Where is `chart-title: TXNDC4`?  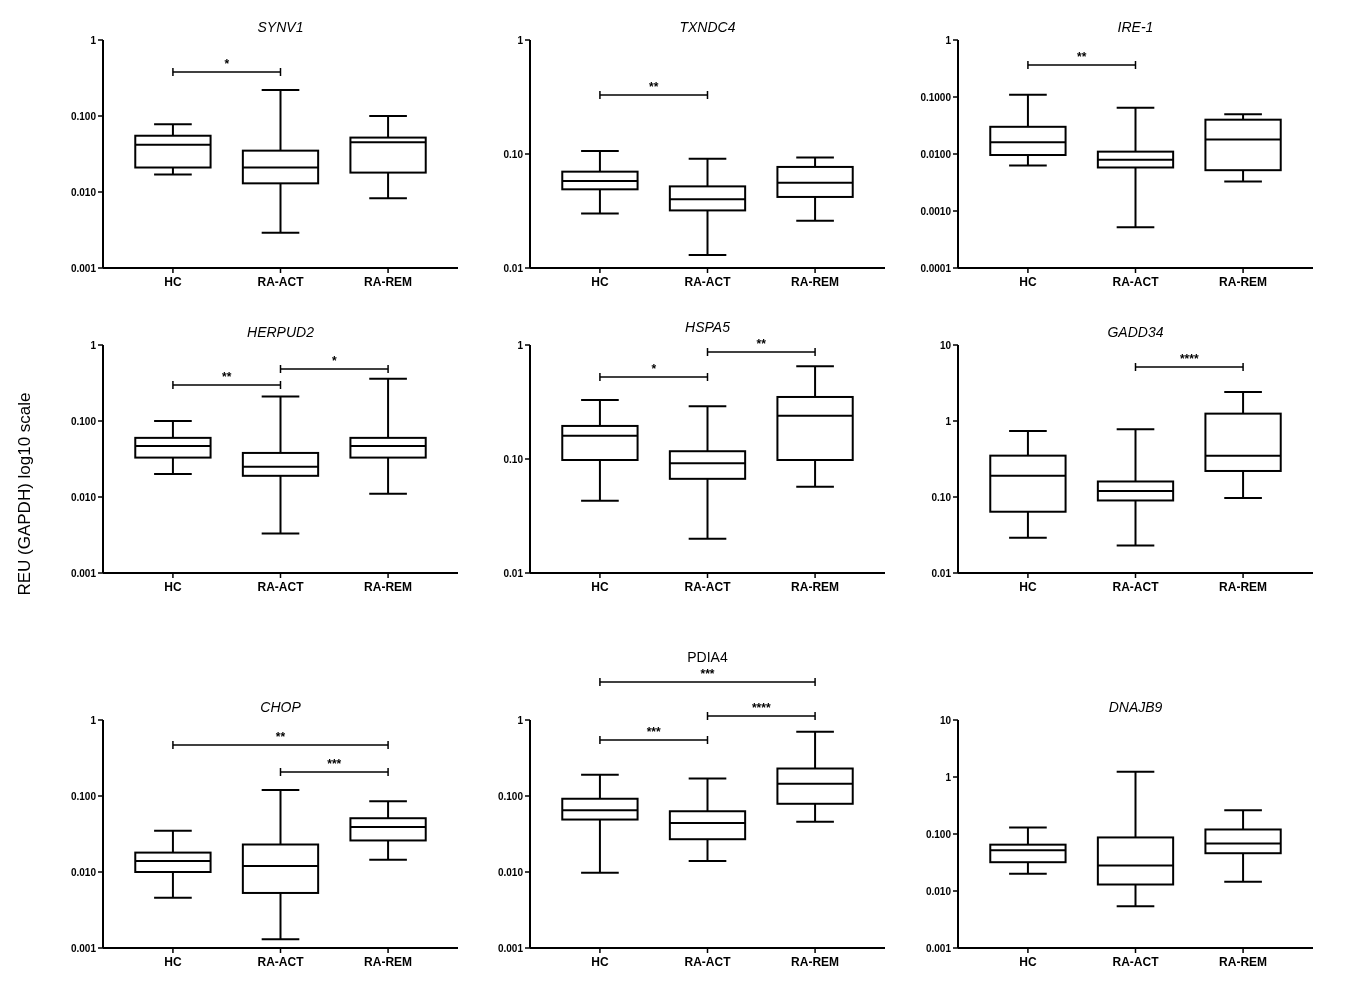
chart-title: TXNDC4 is located at coordinates (707, 27).